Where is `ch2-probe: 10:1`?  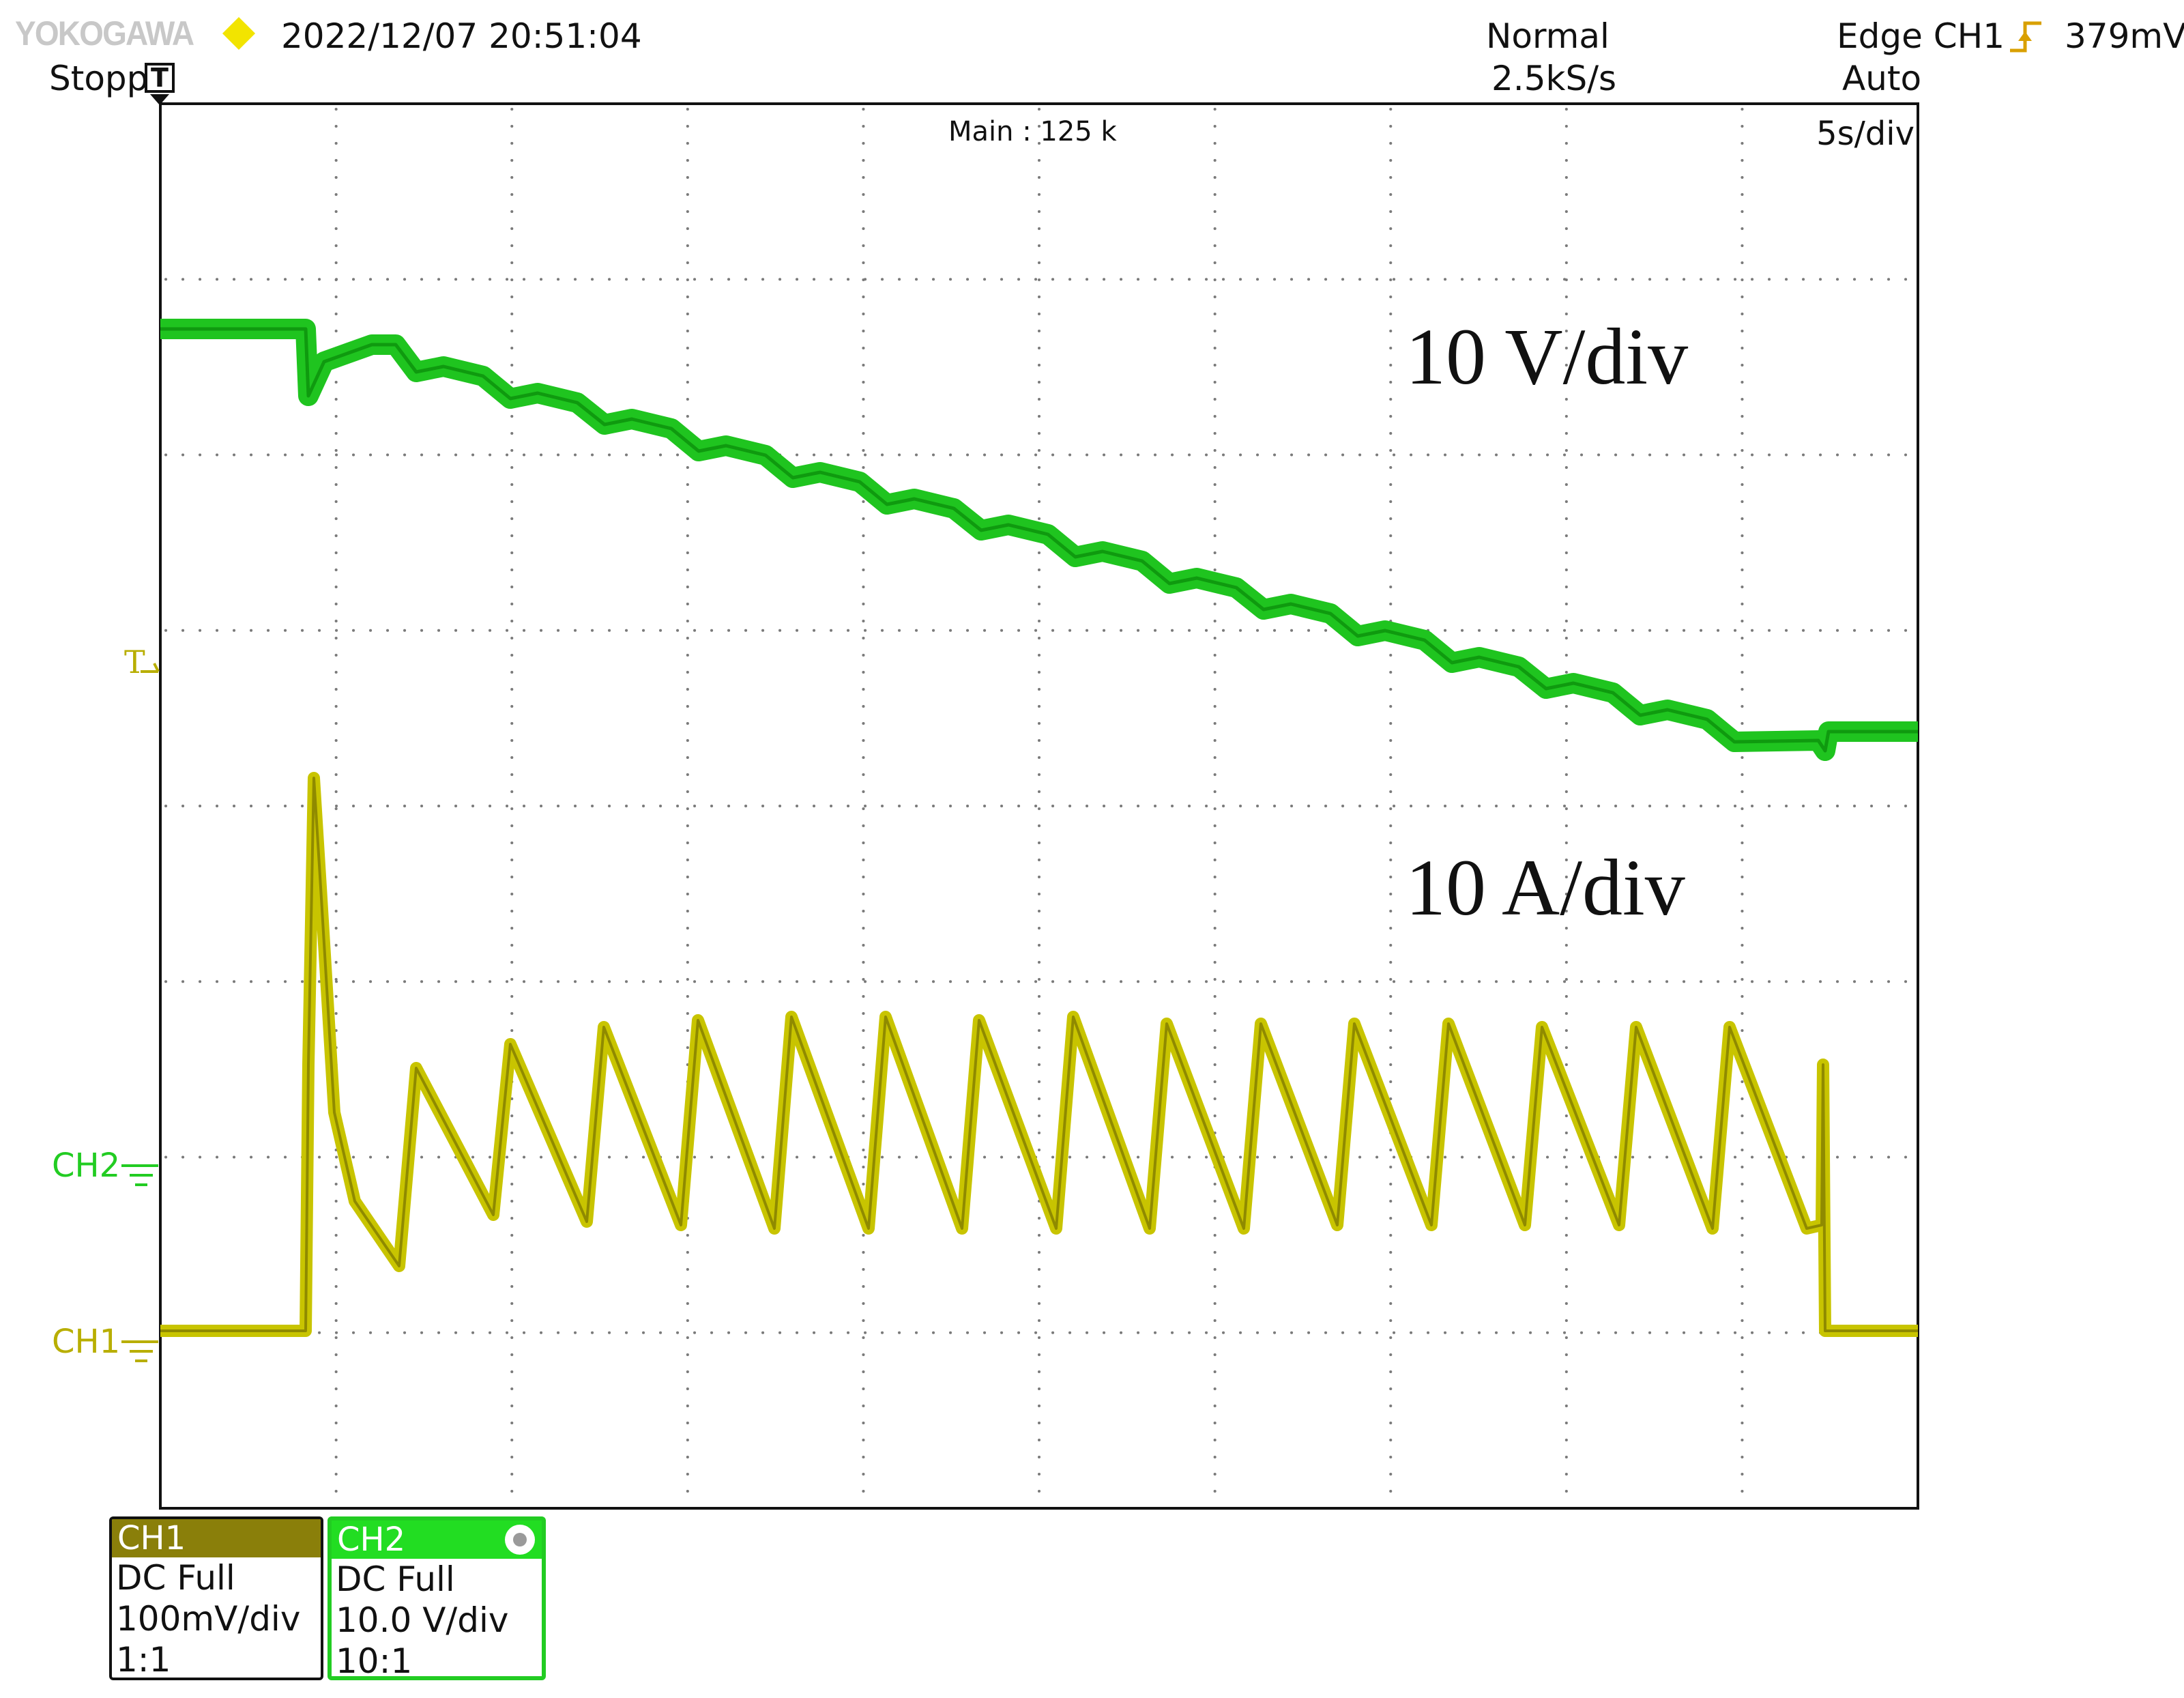
ch2-probe: 10:1 is located at coordinates (374, 1660).